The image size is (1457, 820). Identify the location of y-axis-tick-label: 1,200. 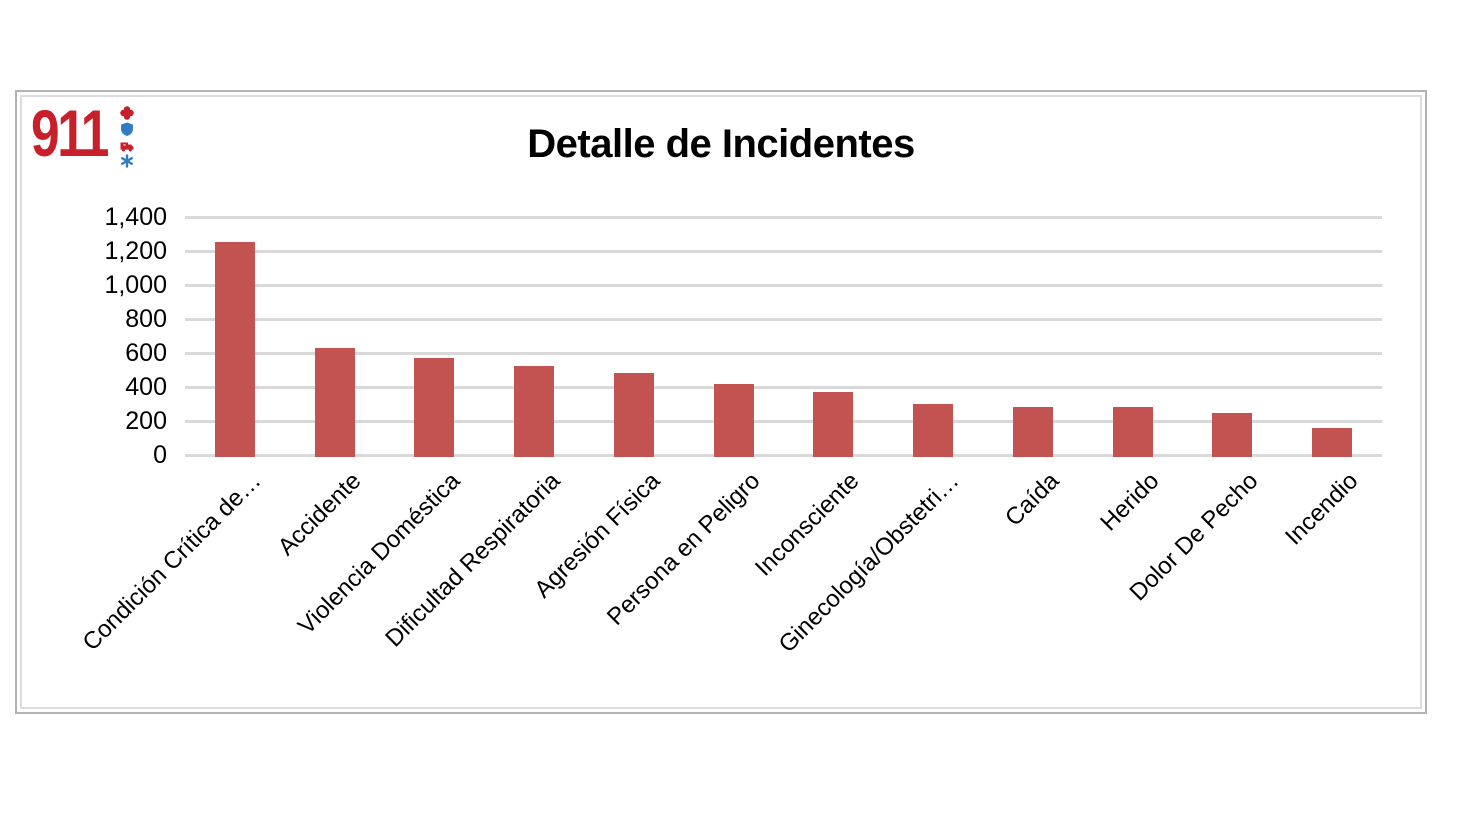
(135, 251).